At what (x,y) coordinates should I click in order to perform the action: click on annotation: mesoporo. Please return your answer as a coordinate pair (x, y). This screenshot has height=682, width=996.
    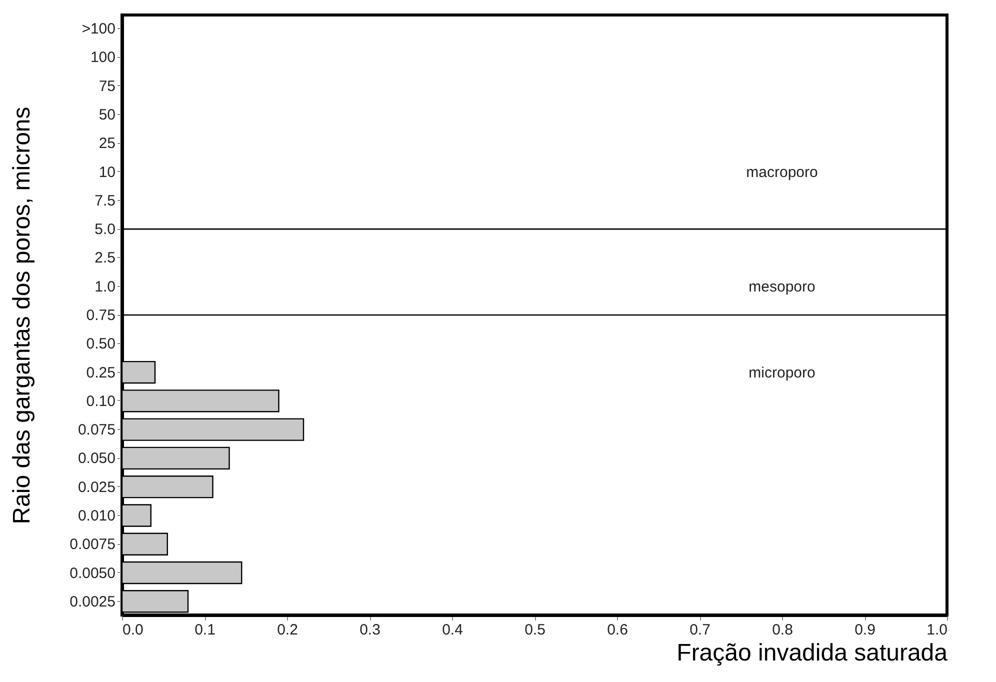
    Looking at the image, I should click on (782, 287).